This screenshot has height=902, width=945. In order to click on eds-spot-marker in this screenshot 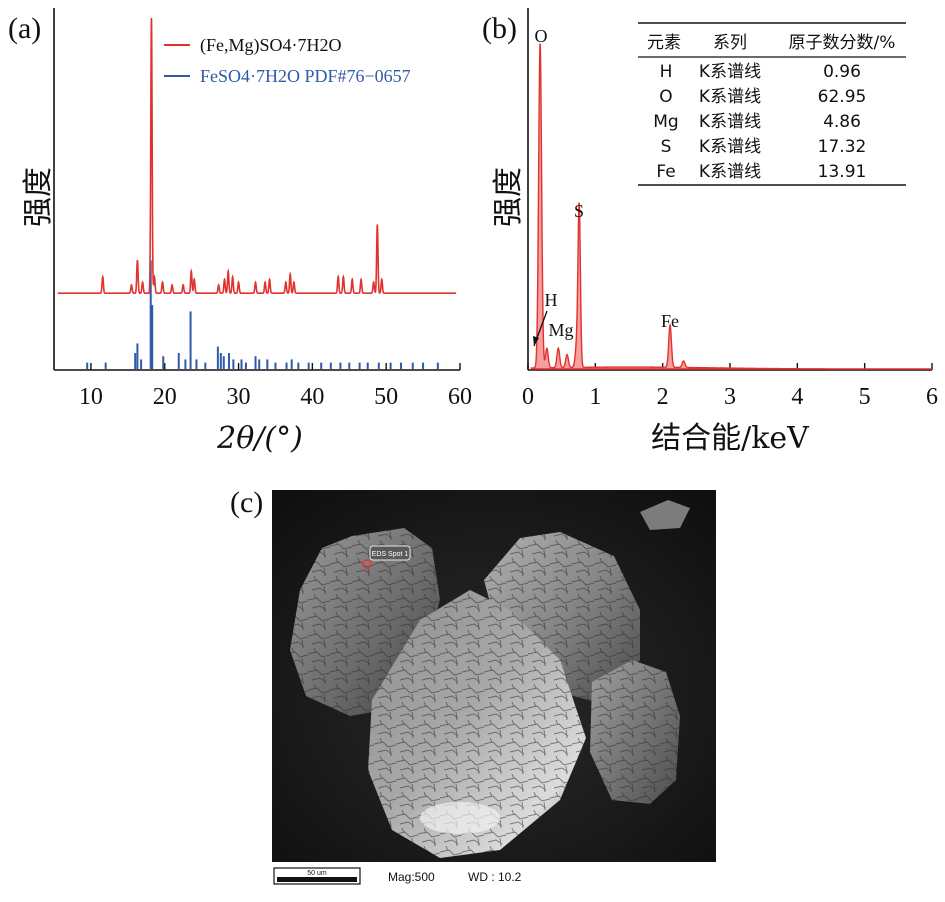, I will do `click(367, 564)`.